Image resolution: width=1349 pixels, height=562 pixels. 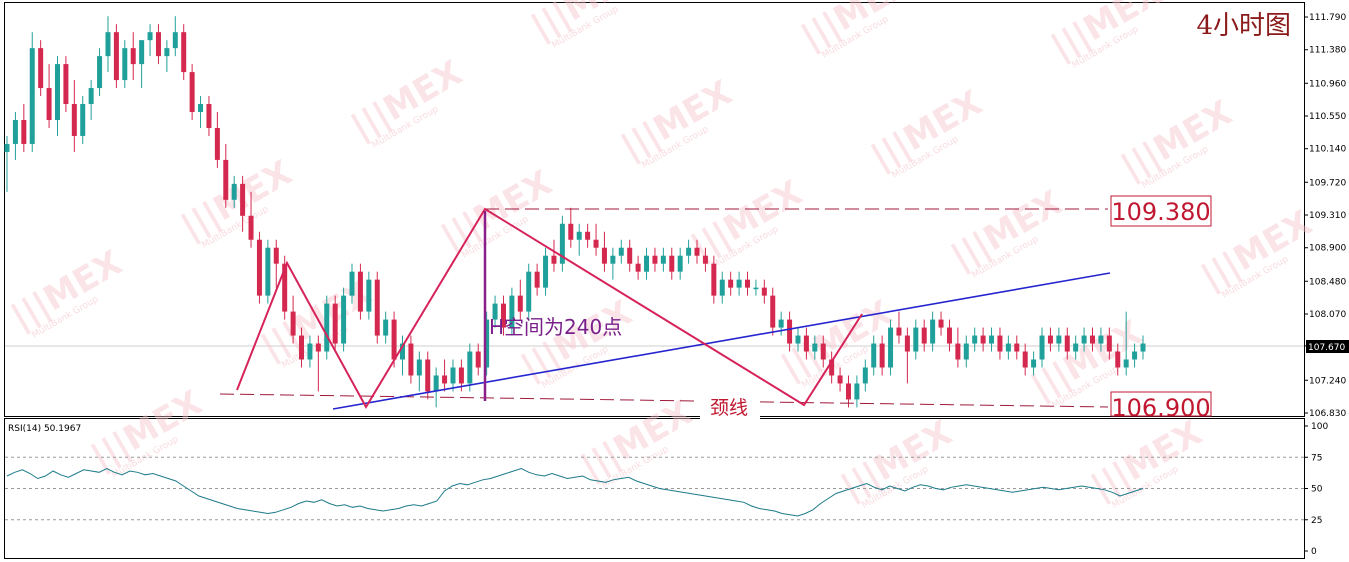 What do you see at coordinates (575, 492) in the screenshot?
I see `rsi-line` at bounding box center [575, 492].